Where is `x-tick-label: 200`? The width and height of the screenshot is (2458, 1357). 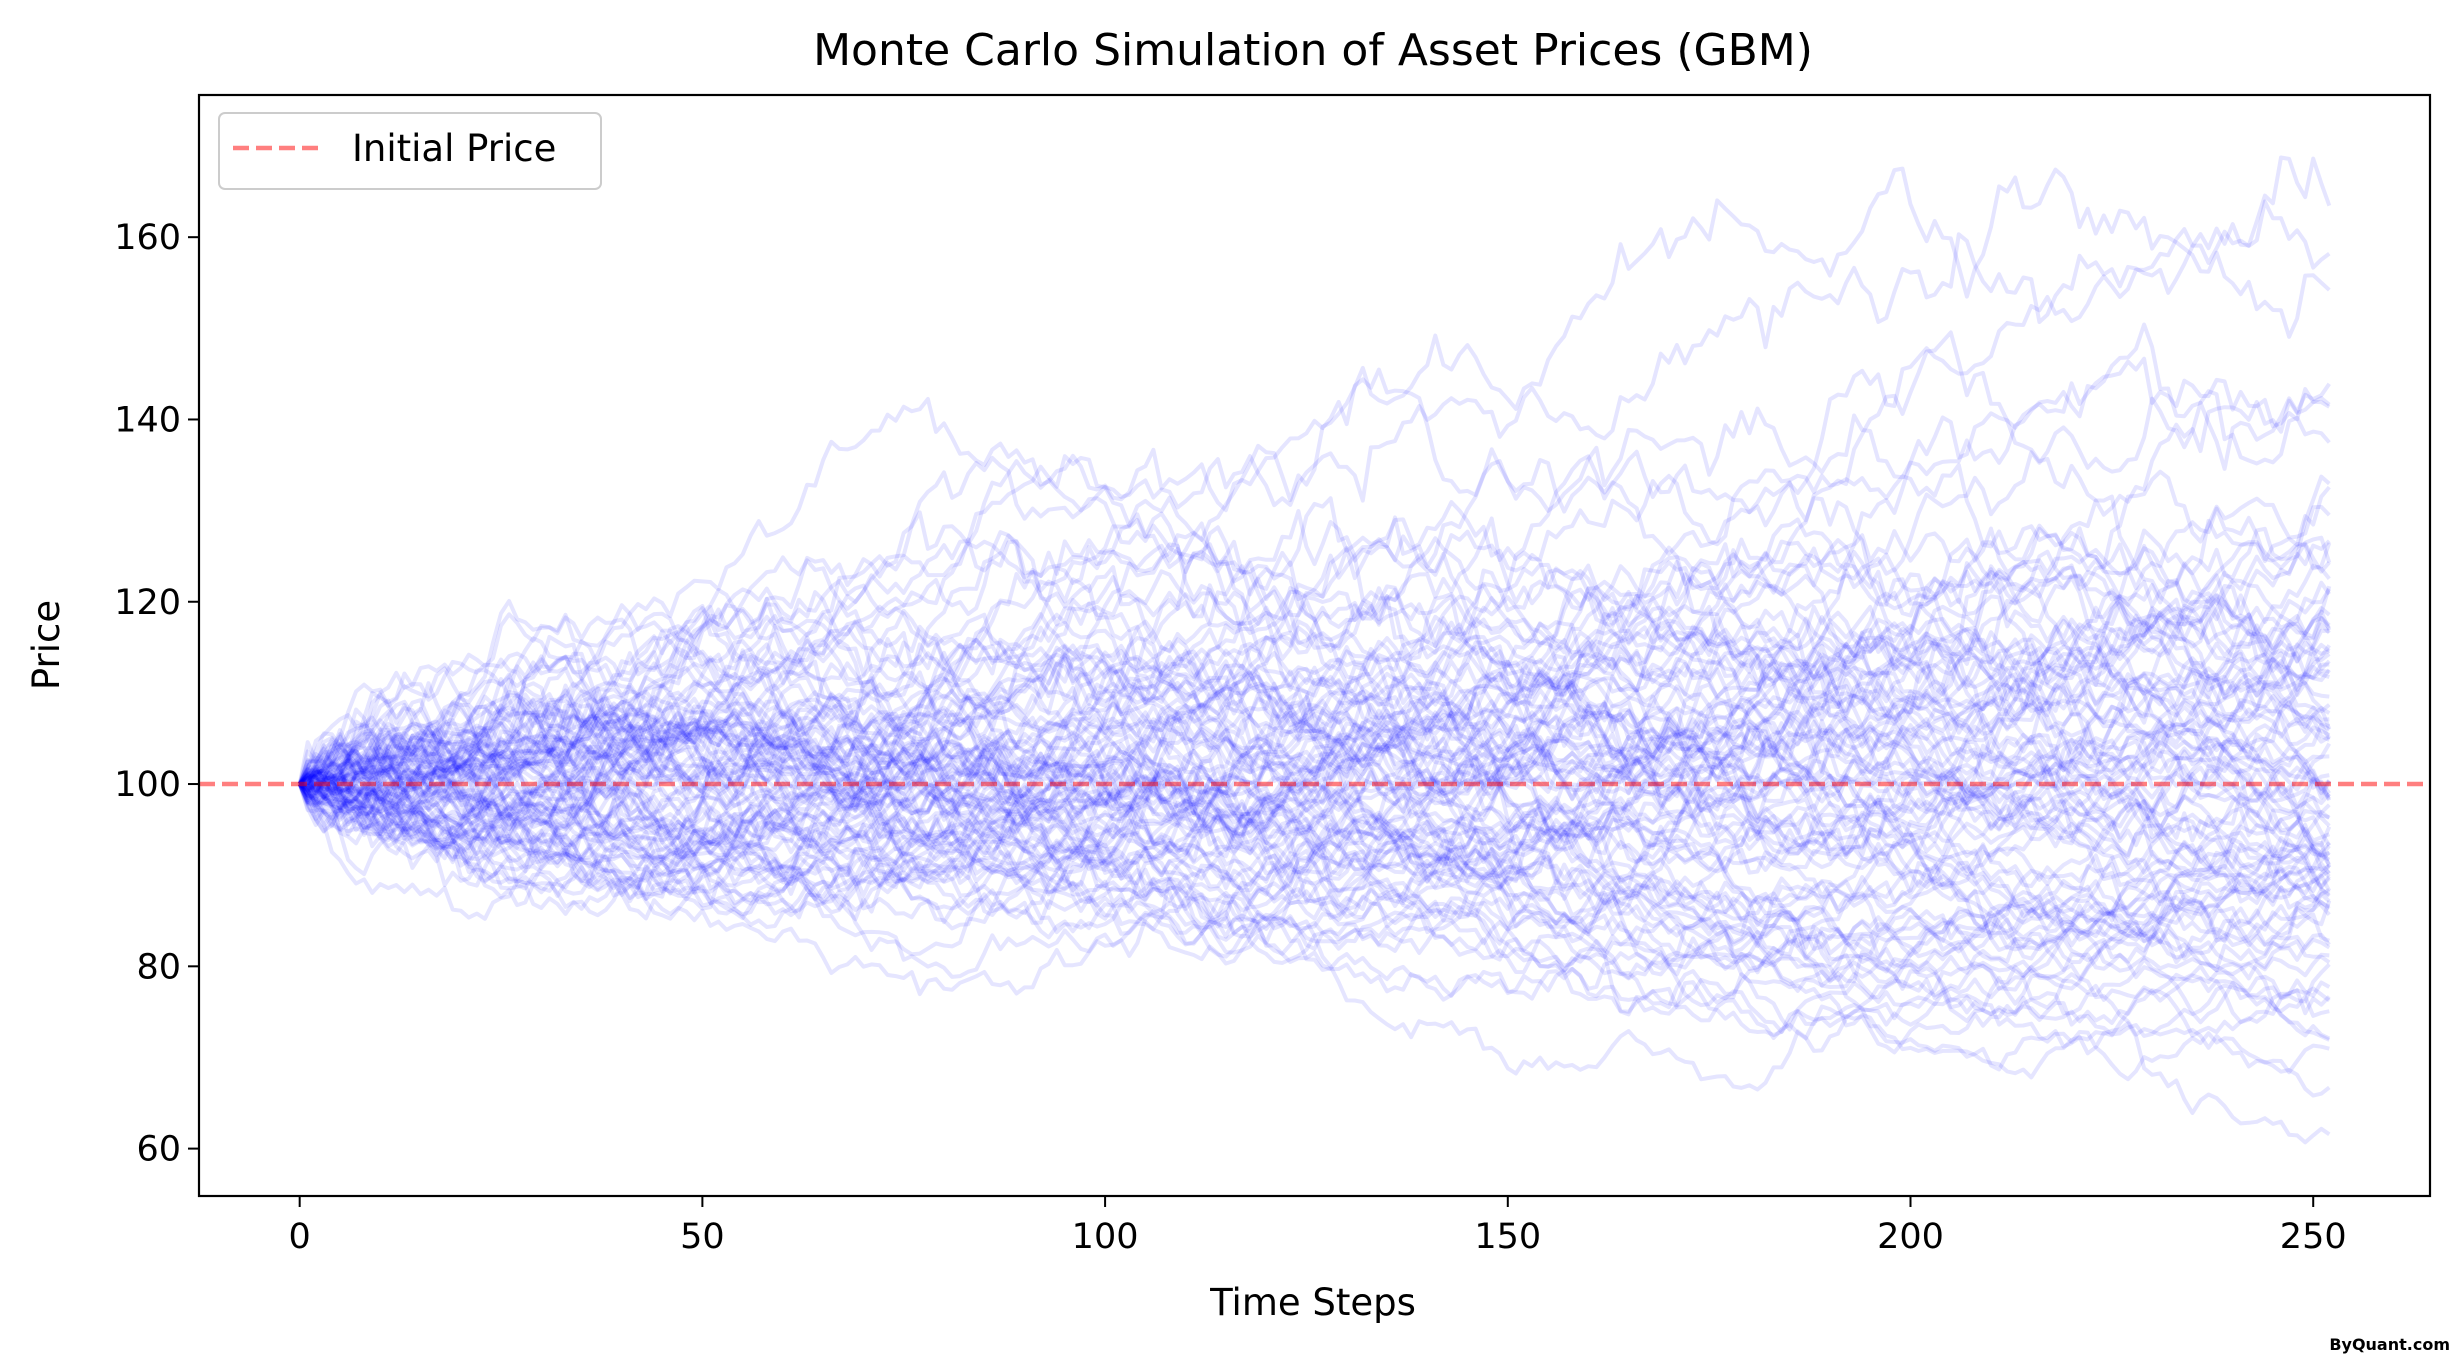
x-tick-label: 200 is located at coordinates (1910, 1237).